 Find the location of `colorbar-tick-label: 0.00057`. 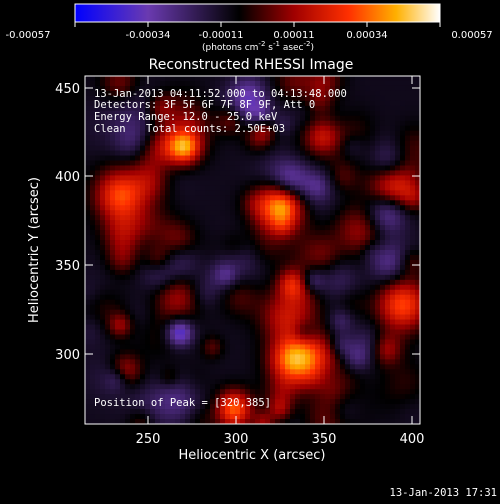

colorbar-tick-label: 0.00057 is located at coordinates (471, 35).